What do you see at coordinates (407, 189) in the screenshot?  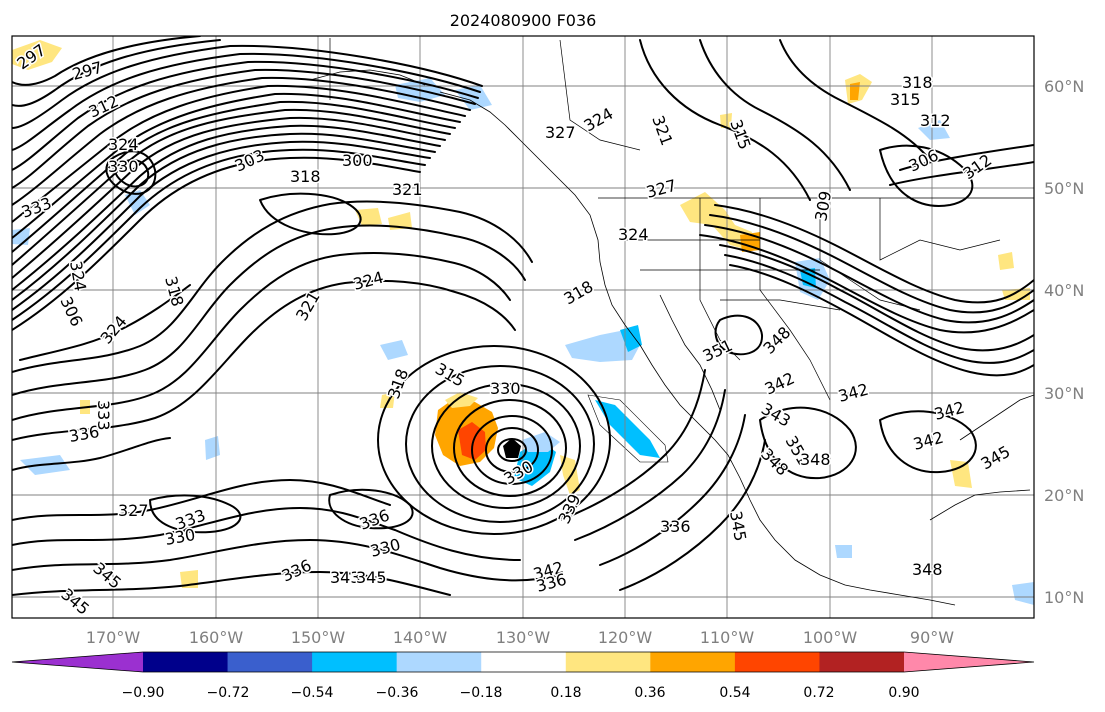 I see `contour-label: 321` at bounding box center [407, 189].